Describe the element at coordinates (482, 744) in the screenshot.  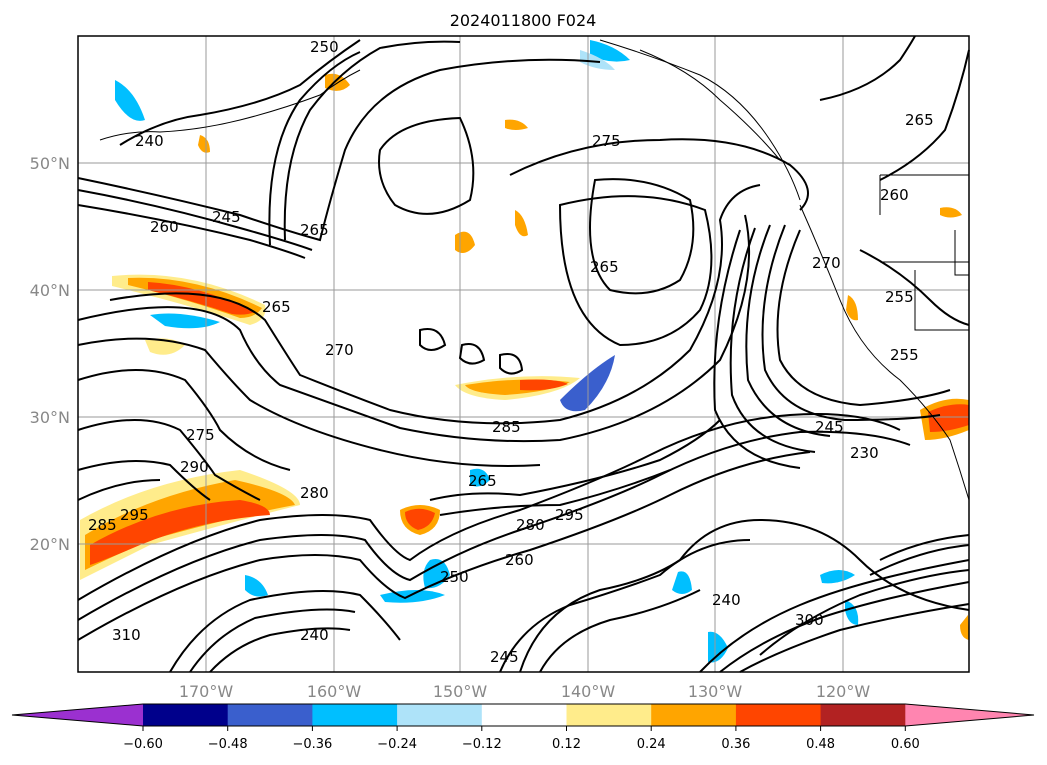
I see `colorbar-tick-label: −0.12` at that location.